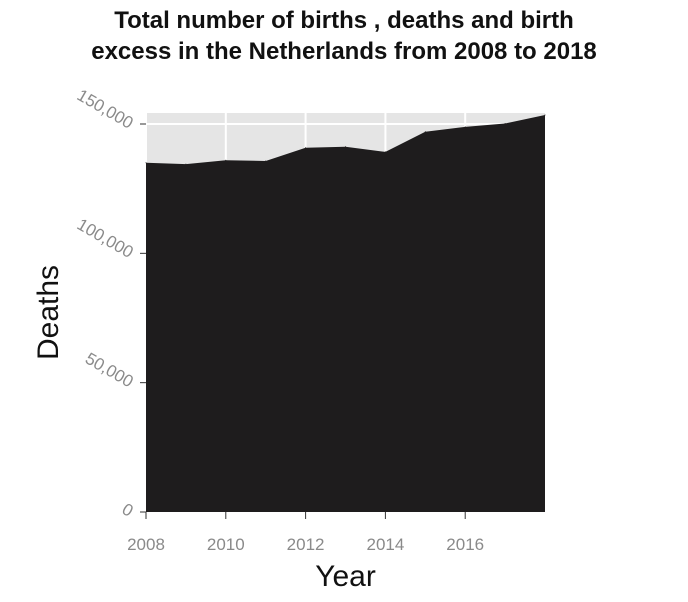 The width and height of the screenshot is (688, 602). I want to click on y-tick-label-0: 0, so click(128, 509).